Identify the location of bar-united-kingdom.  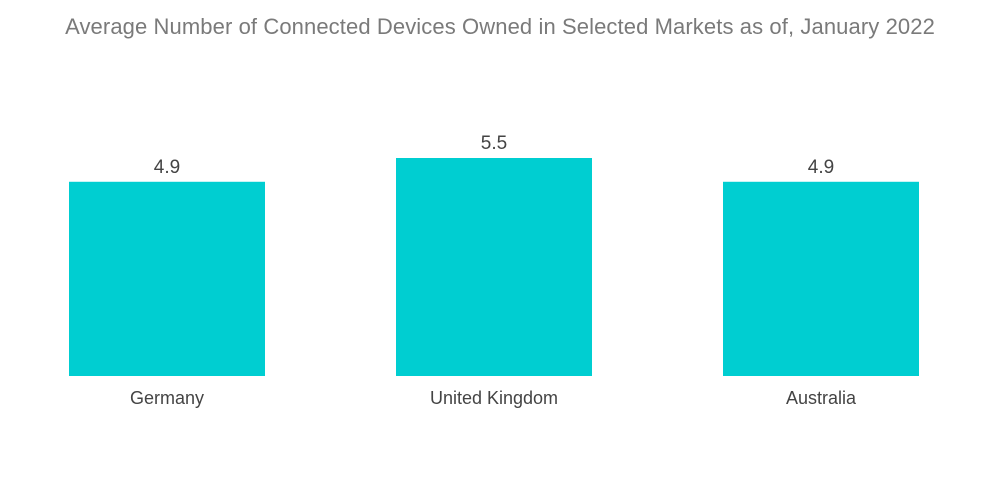
(494, 267).